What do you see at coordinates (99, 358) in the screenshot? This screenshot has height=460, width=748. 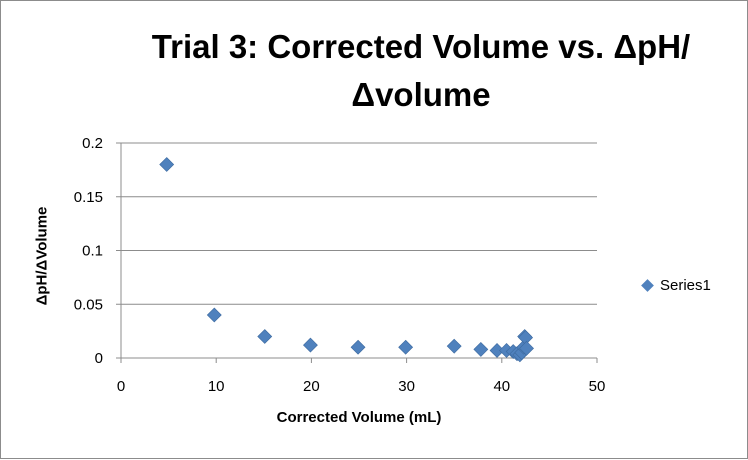 I see `y-tick-label: 0` at bounding box center [99, 358].